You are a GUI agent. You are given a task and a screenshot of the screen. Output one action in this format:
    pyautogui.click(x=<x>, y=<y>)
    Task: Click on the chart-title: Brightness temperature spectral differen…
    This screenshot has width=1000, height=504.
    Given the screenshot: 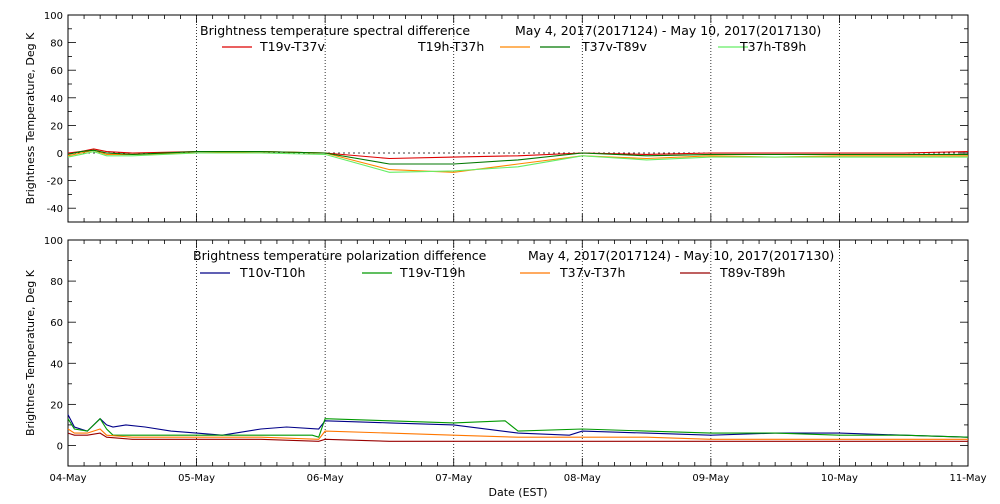 What is the action you would take?
    pyautogui.click(x=335, y=30)
    